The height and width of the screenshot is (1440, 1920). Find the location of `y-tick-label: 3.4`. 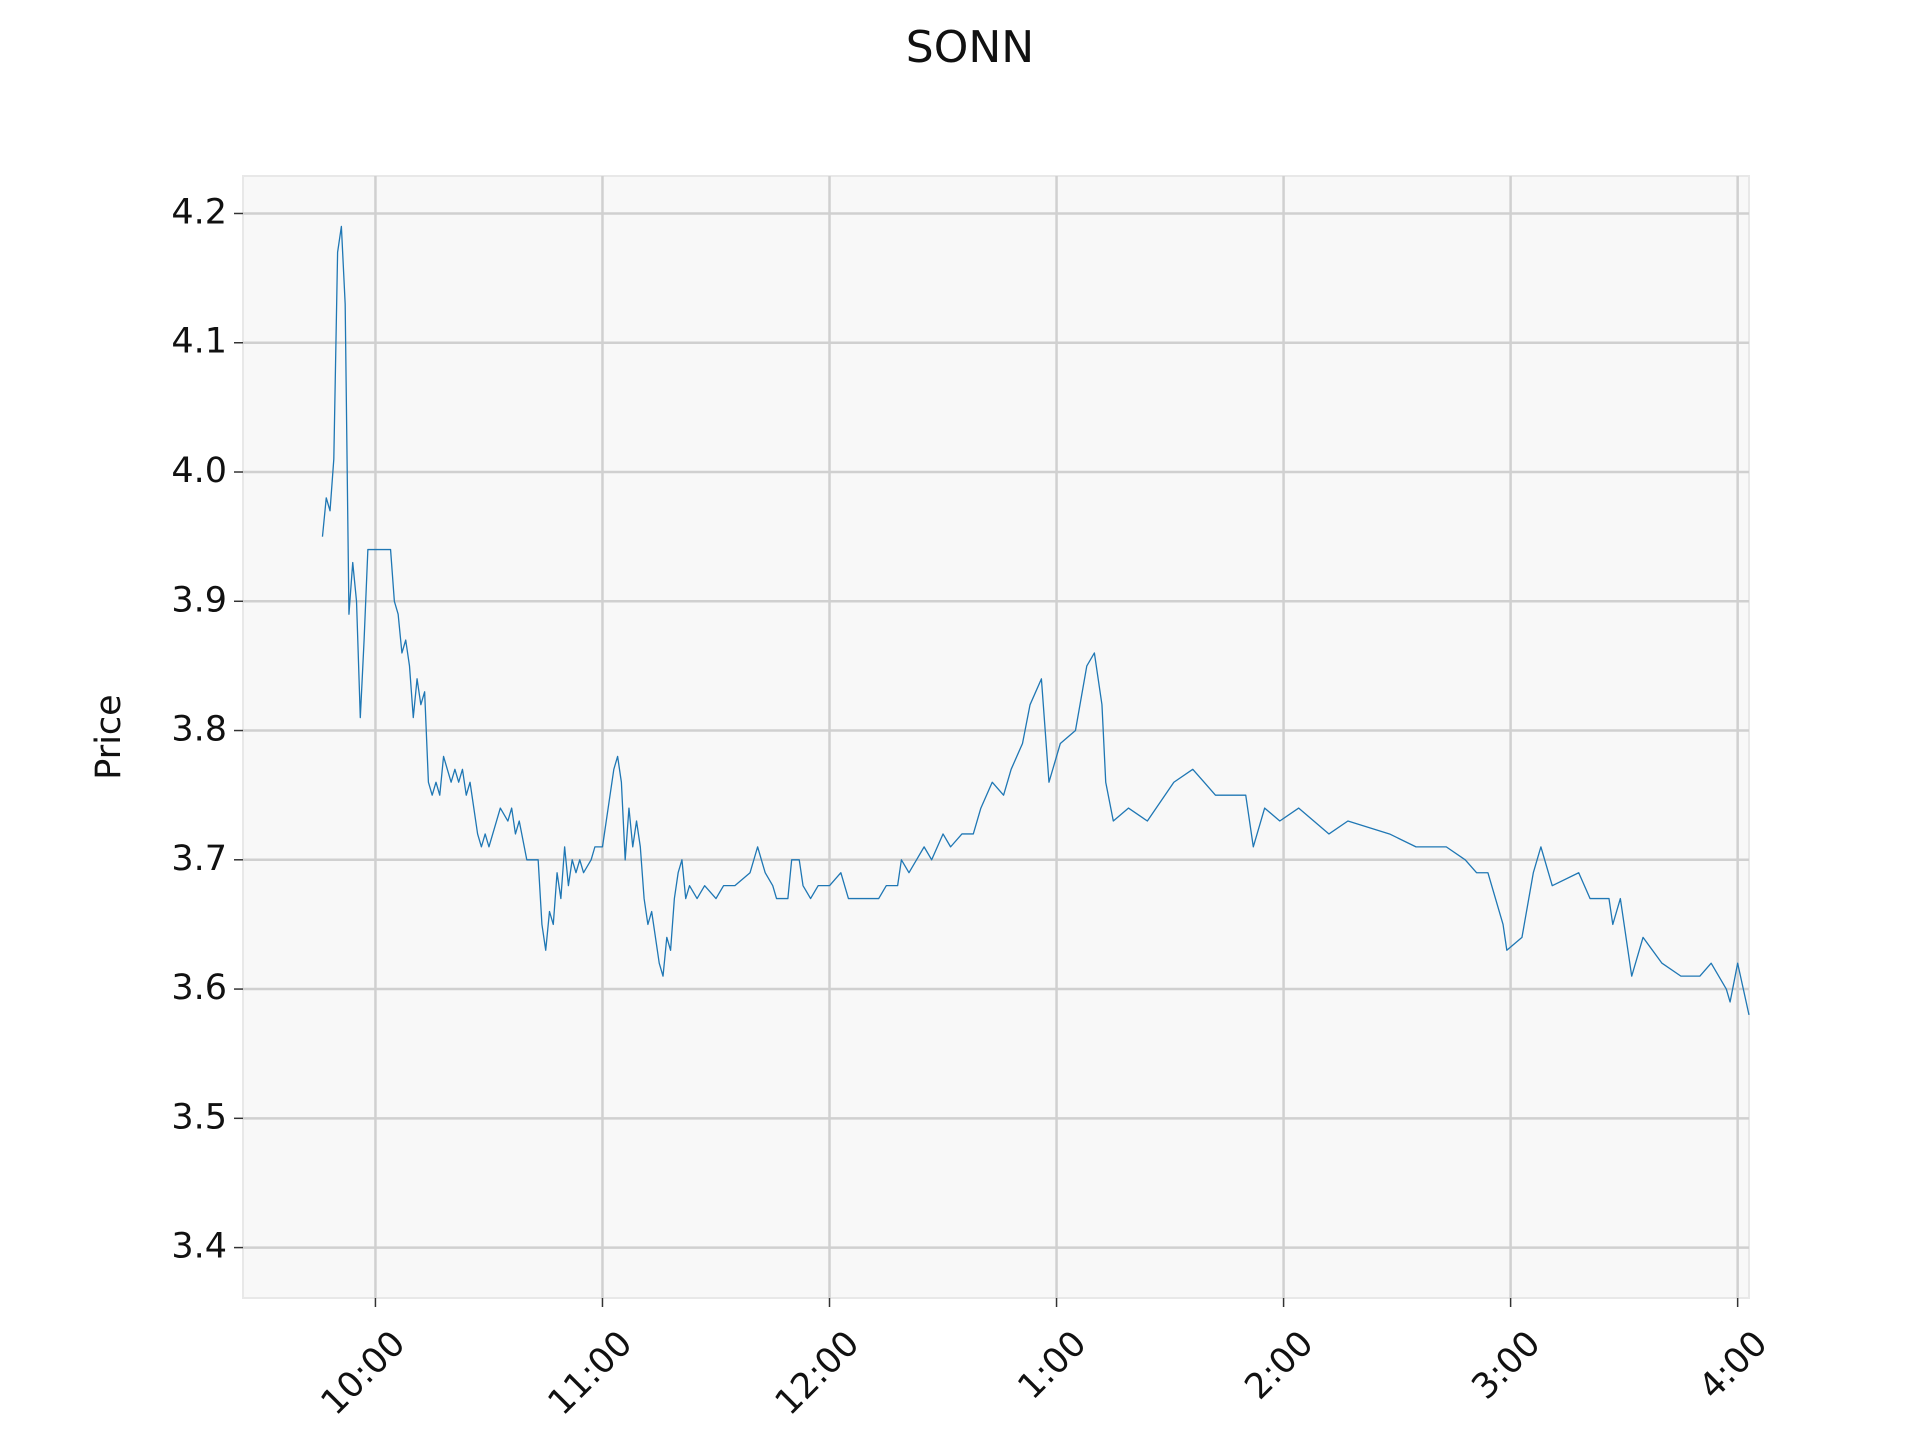

y-tick-label: 3.4 is located at coordinates (199, 1247).